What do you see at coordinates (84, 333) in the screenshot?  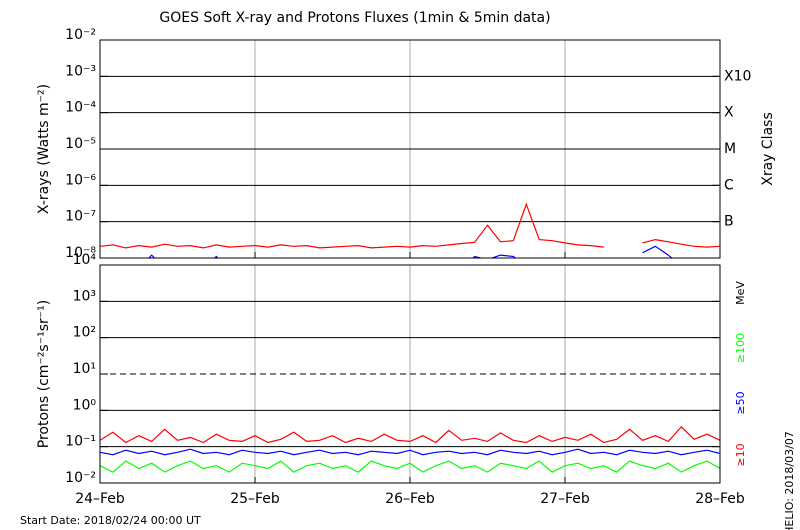 I see `y-tick-label: 10²` at bounding box center [84, 333].